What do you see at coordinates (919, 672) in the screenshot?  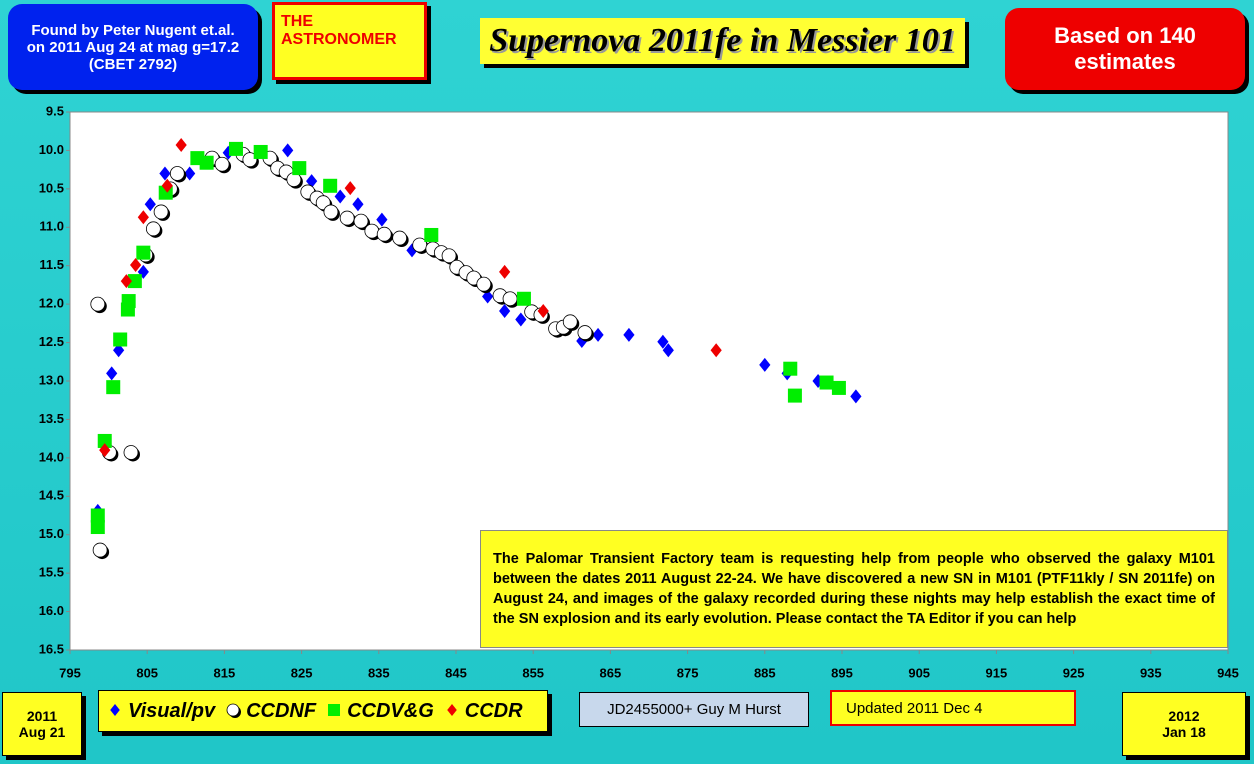 I see `x-tick-label: 905` at bounding box center [919, 672].